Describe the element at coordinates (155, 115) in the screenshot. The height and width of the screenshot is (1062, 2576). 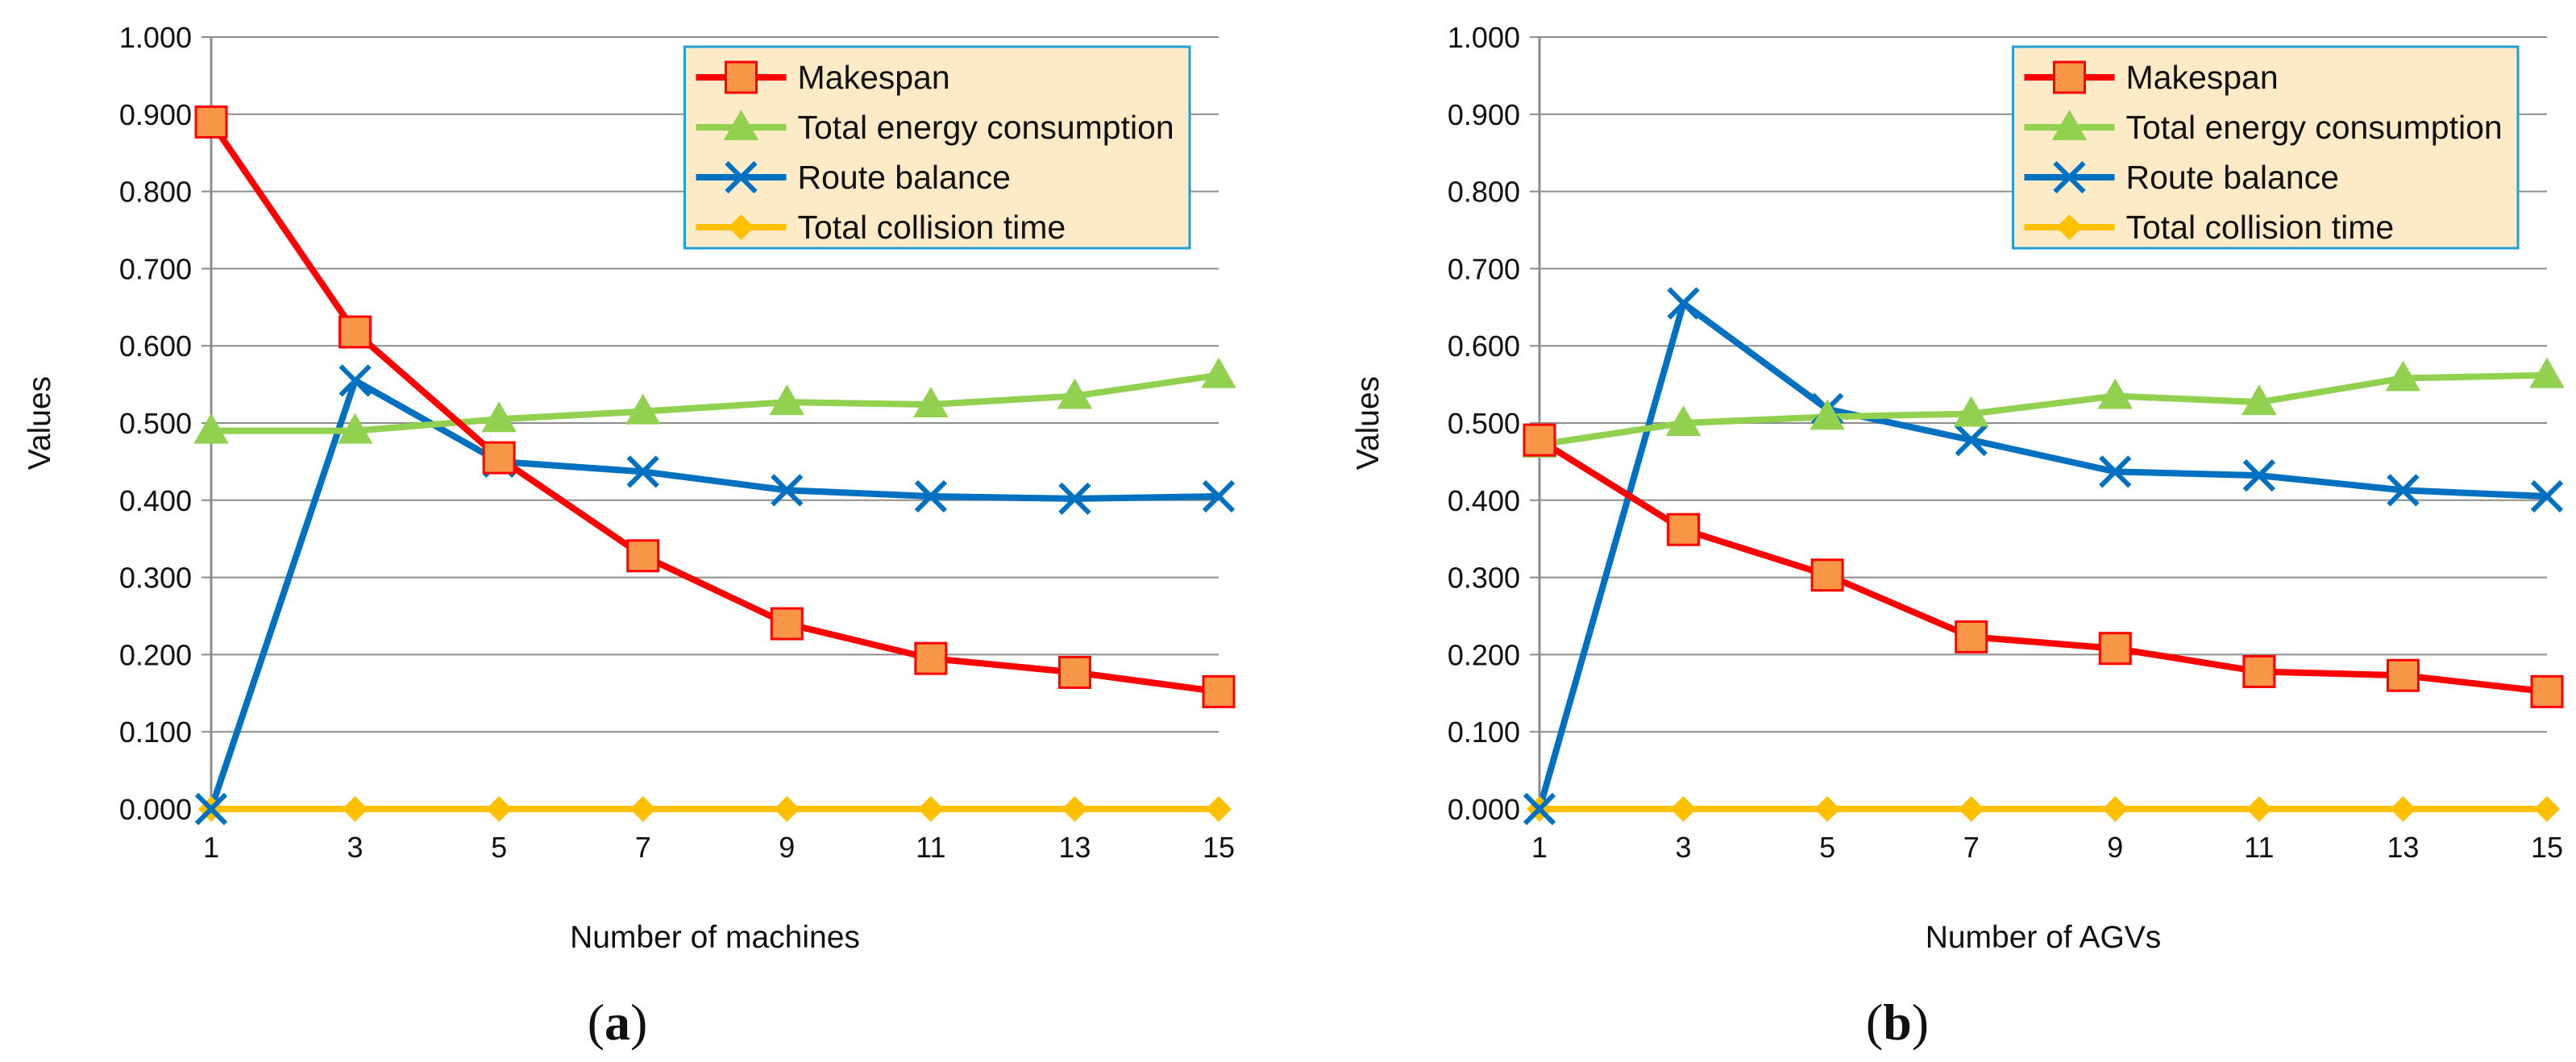
I see `y-tick-label-a-9: 0.900` at that location.